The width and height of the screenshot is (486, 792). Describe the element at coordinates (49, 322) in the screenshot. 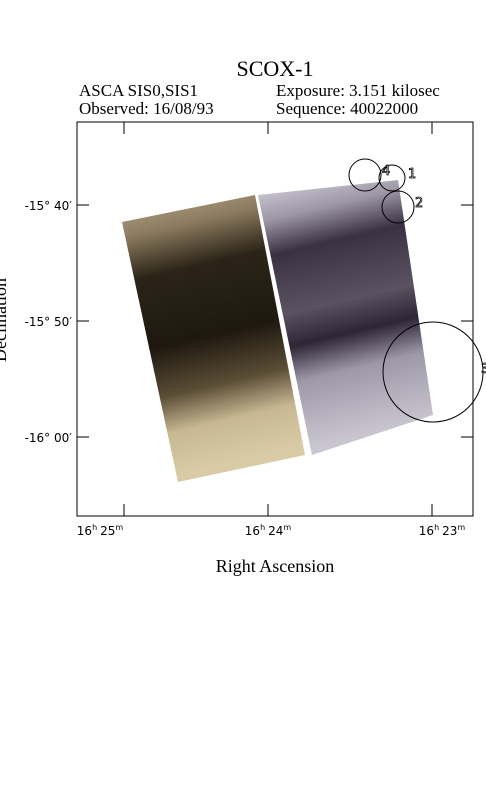

I see `y-tick-label: -15° 50′` at that location.